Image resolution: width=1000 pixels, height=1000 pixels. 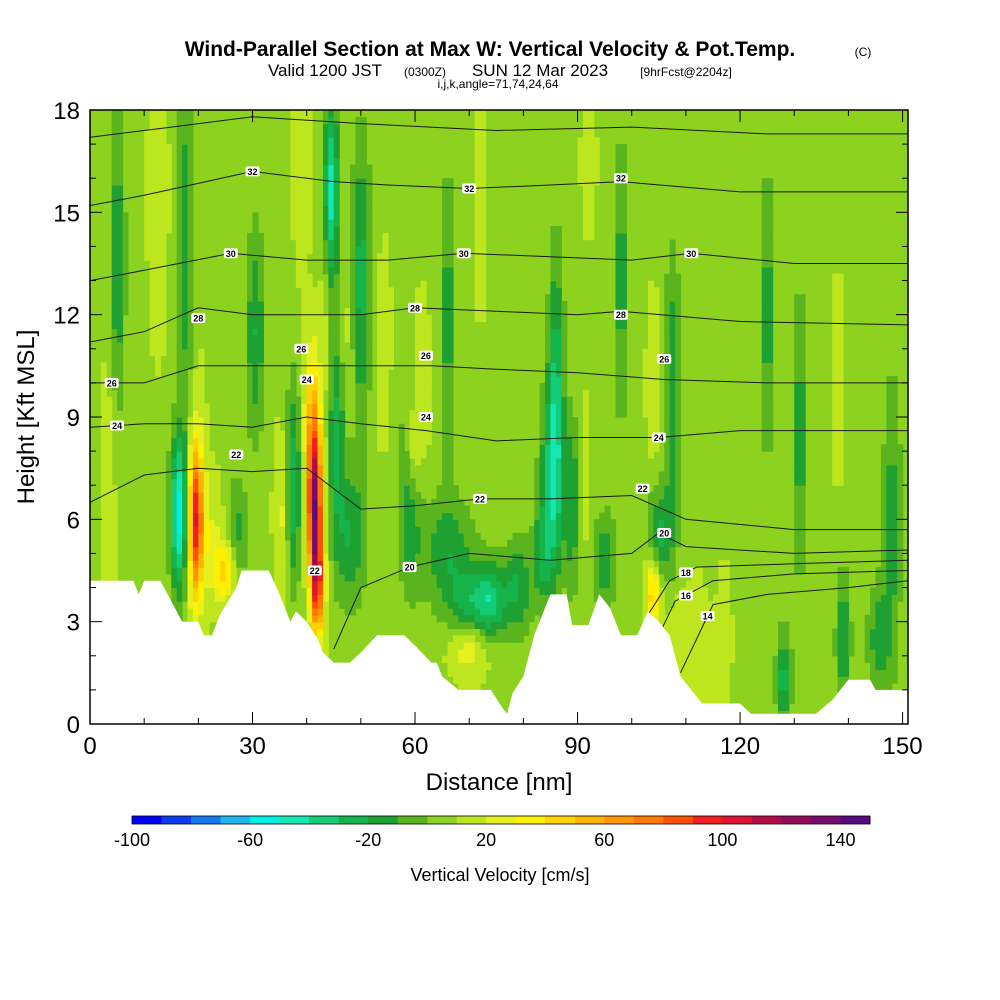 What do you see at coordinates (426, 356) in the screenshot?
I see `contour-label-text: 26` at bounding box center [426, 356].